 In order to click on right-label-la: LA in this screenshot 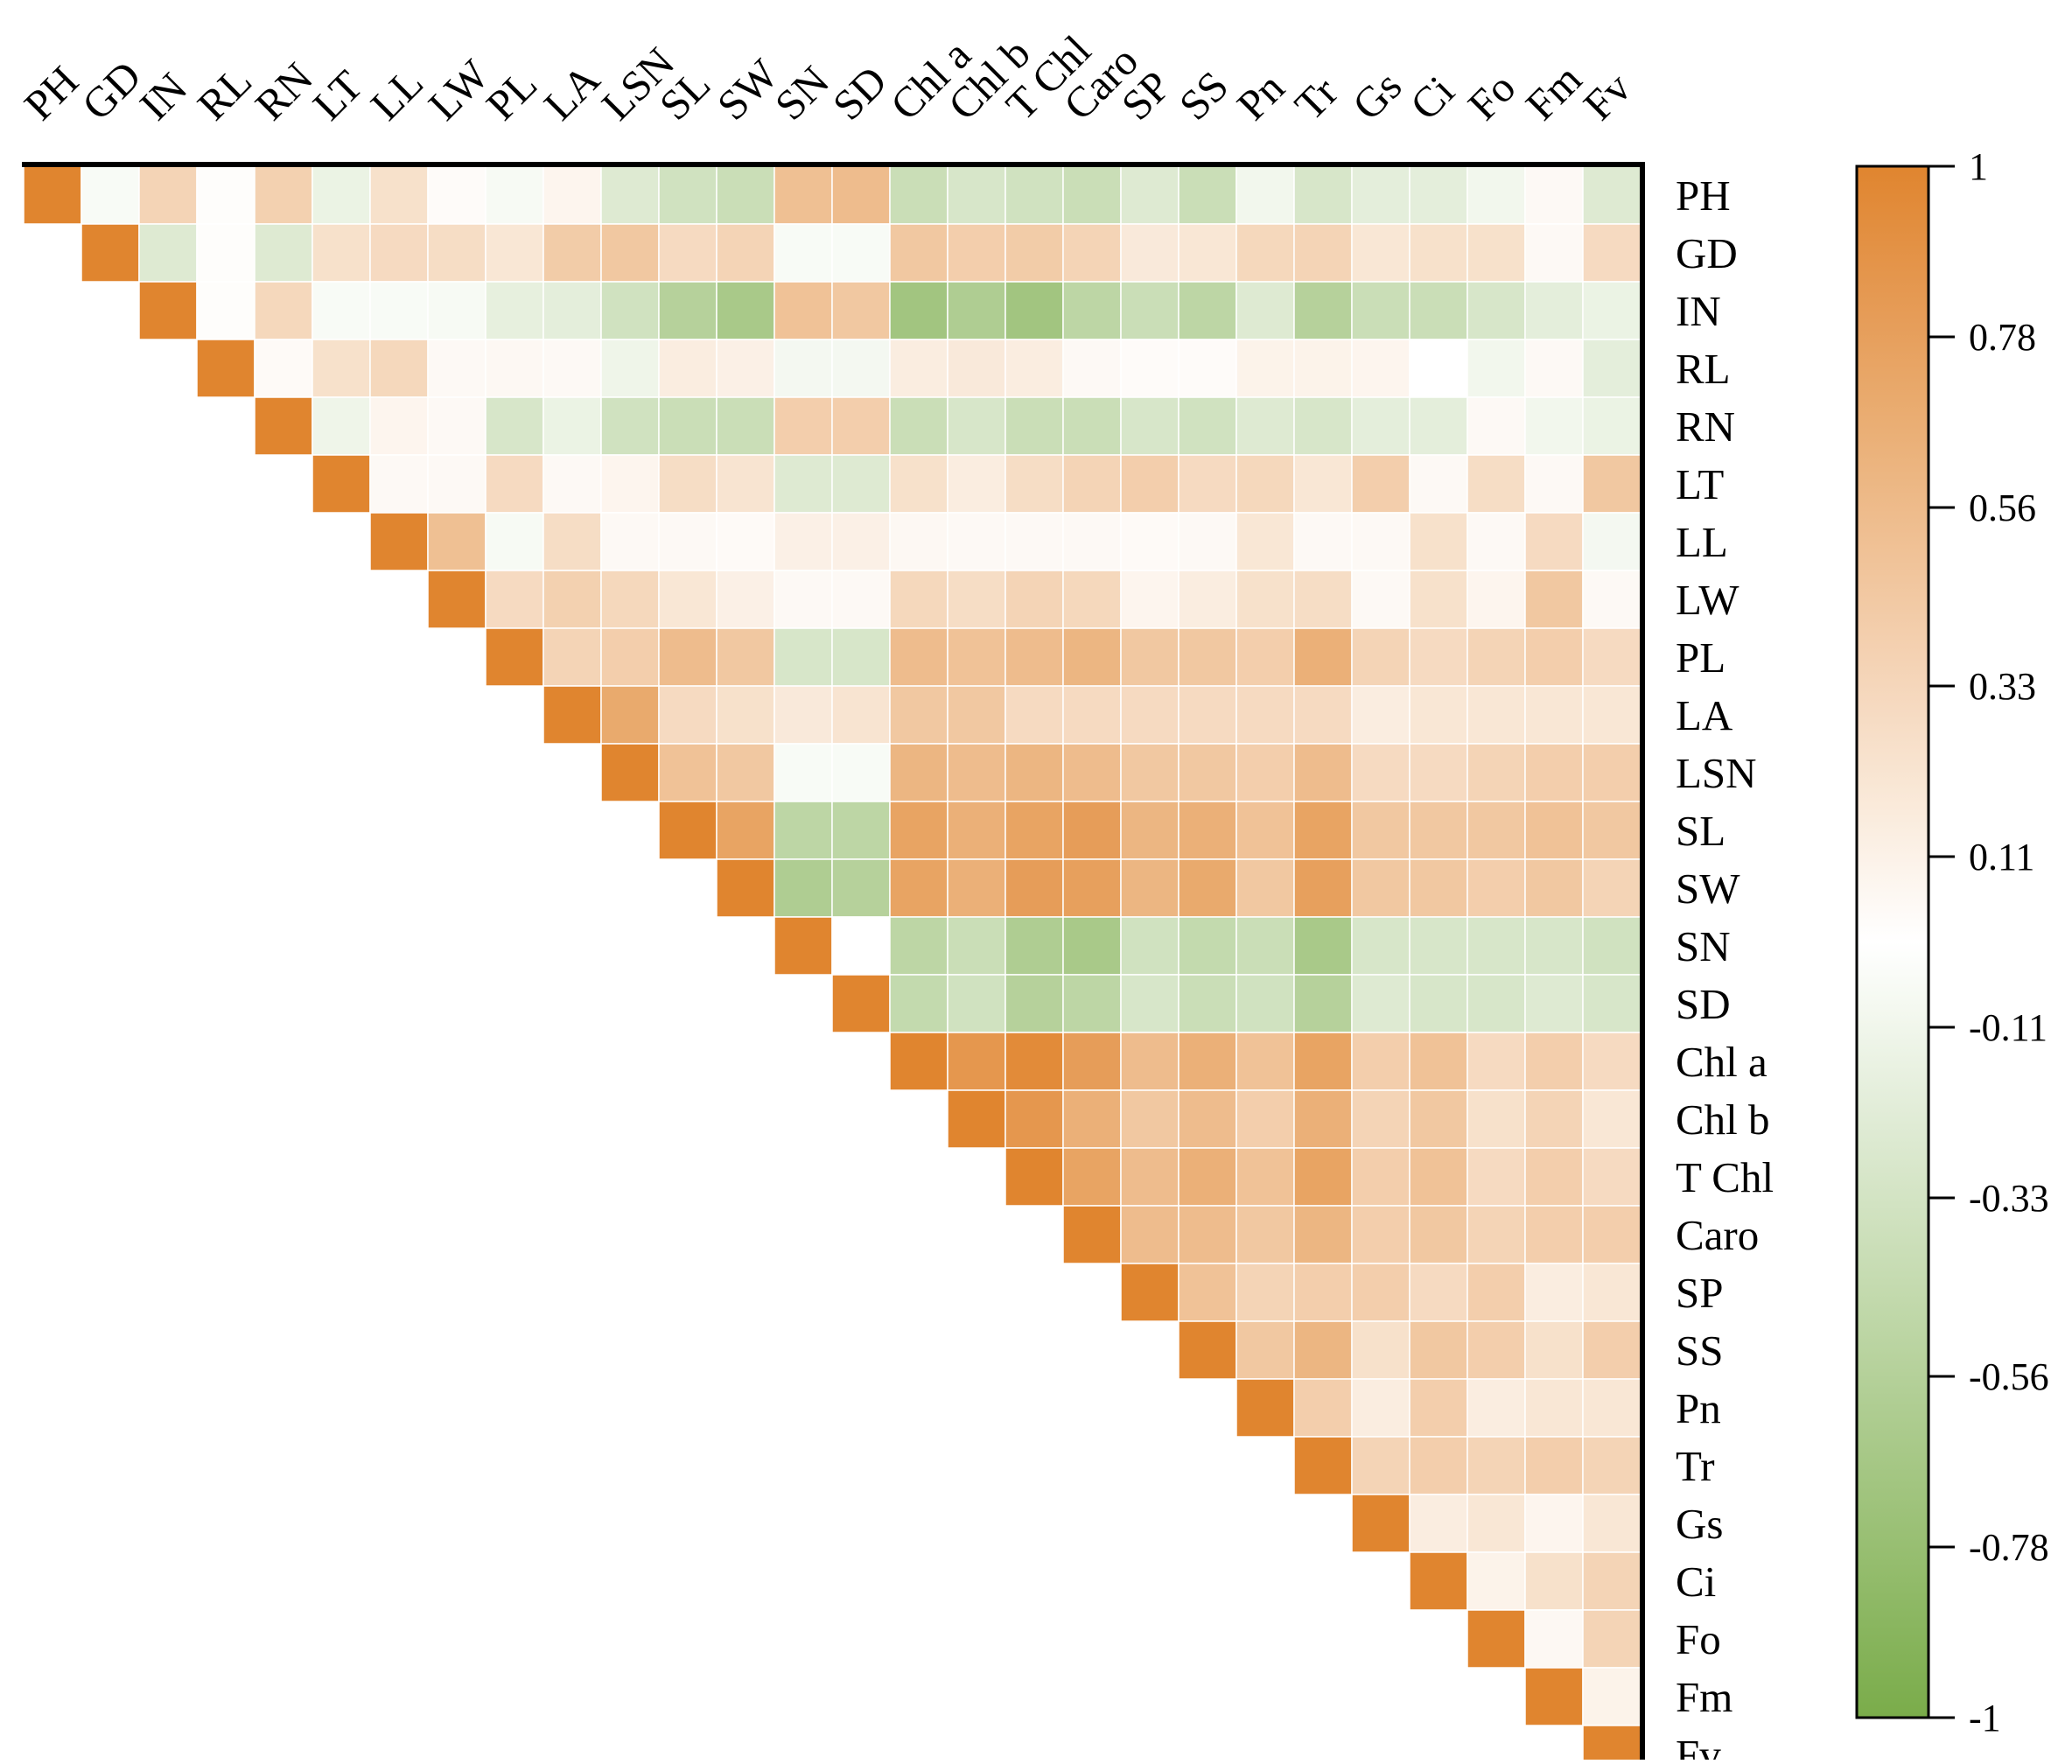, I will do `click(1704, 715)`.